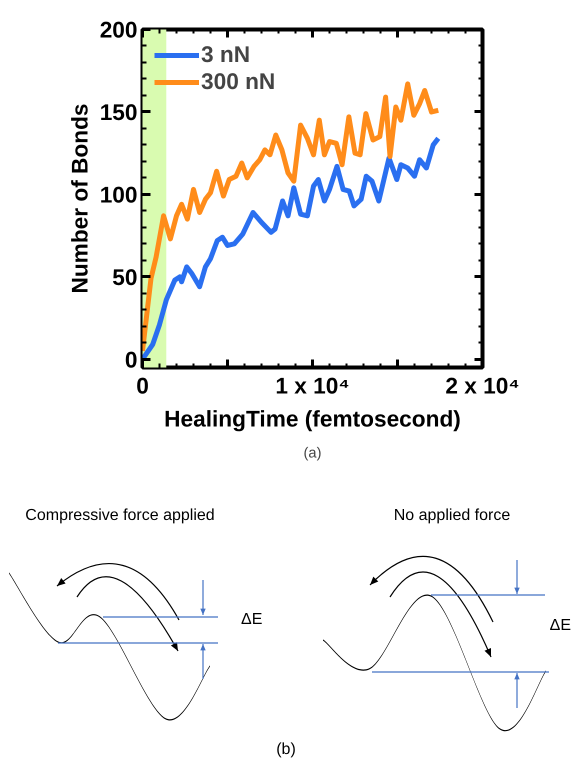 Image resolution: width=572 pixels, height=764 pixels. Describe the element at coordinates (131, 359) in the screenshot. I see `y-tick-label: 0` at that location.